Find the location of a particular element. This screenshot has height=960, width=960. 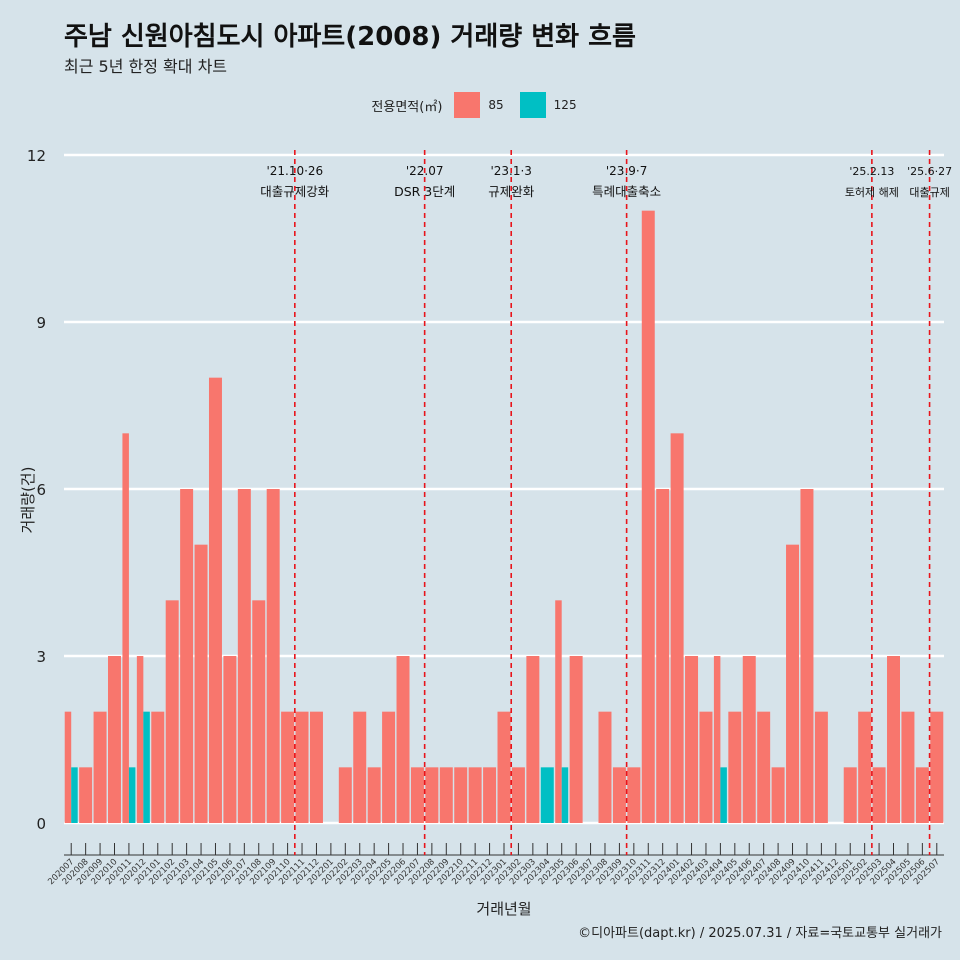

x-axis-title: 거래년월 is located at coordinates (503, 909).